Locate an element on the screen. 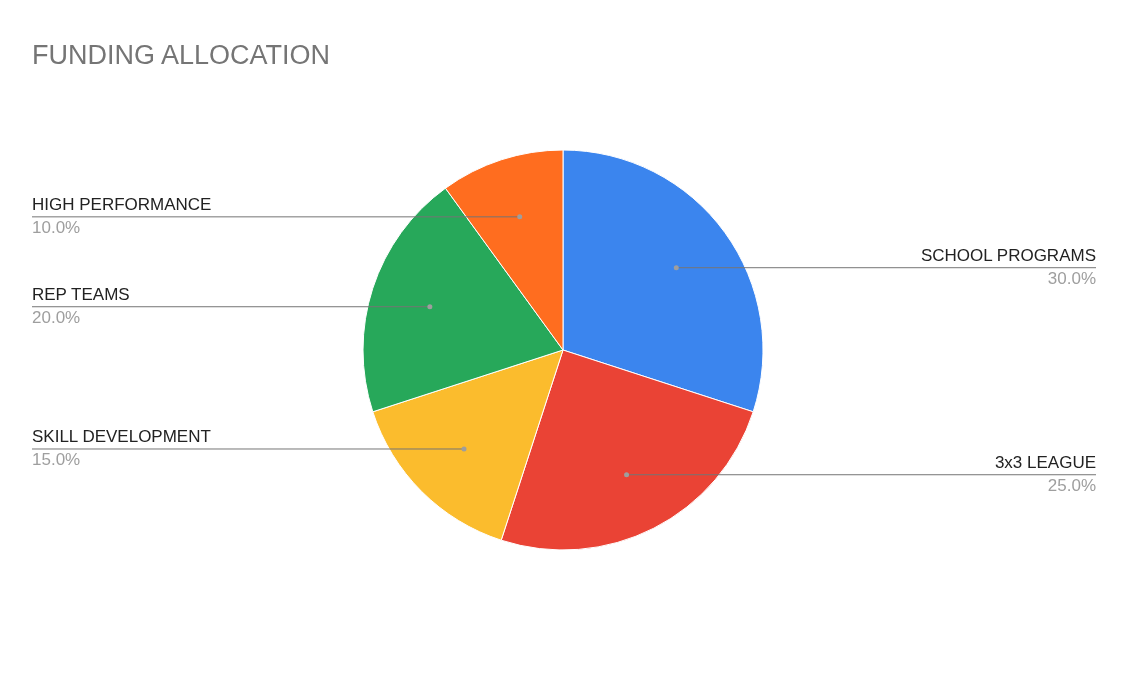  slice-label: SCHOOL PROGRAMS is located at coordinates (1008, 255).